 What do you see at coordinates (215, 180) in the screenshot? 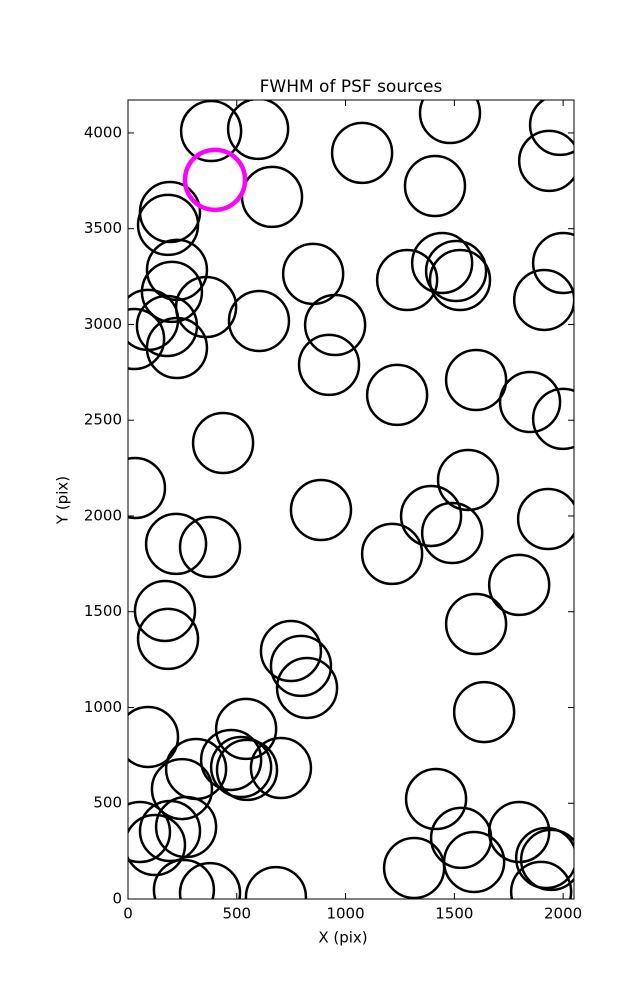
I see `highlight-circle` at bounding box center [215, 180].